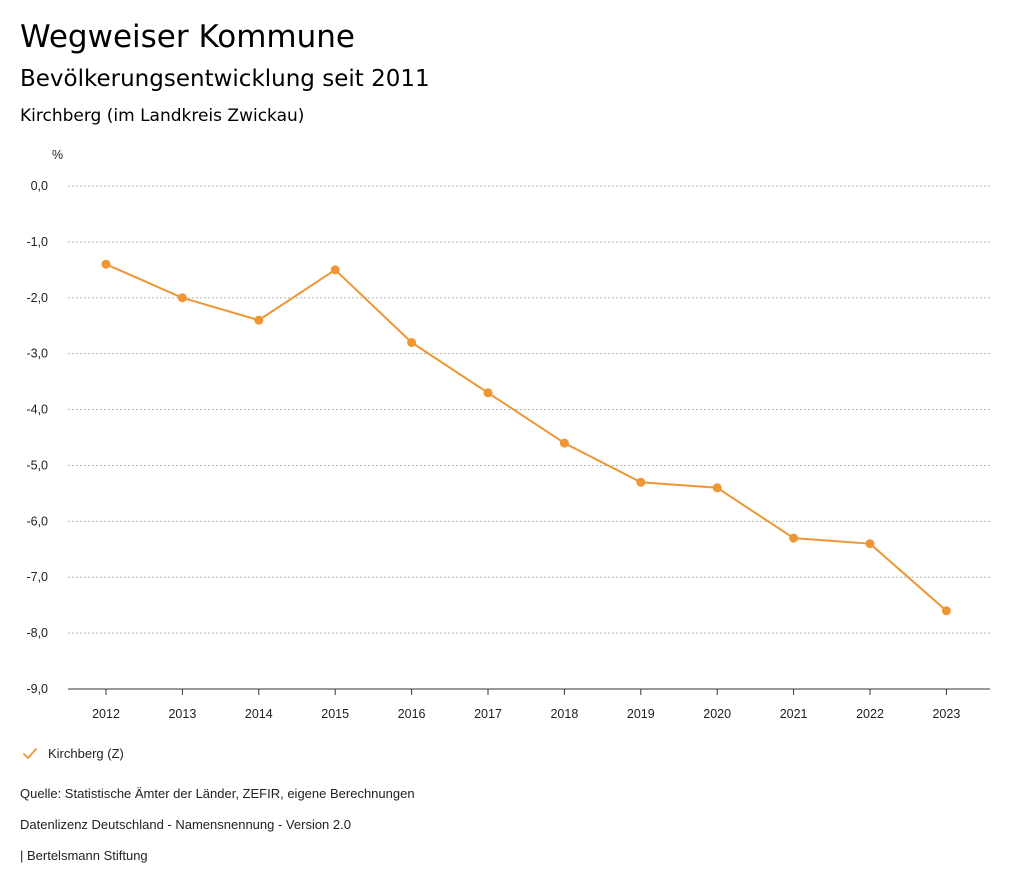 The width and height of the screenshot is (1024, 888). What do you see at coordinates (187, 37) in the screenshot?
I see `page-title: Wegweiser Kommune` at bounding box center [187, 37].